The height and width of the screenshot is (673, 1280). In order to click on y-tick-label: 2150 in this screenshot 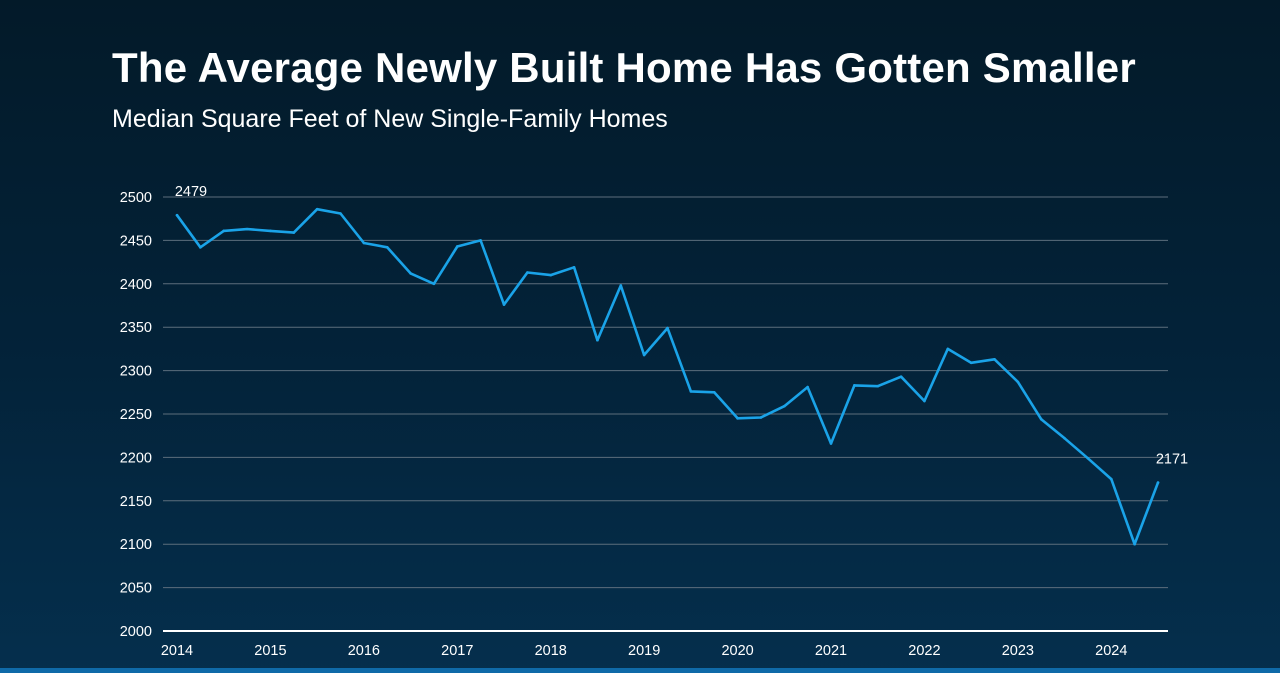, I will do `click(136, 502)`.